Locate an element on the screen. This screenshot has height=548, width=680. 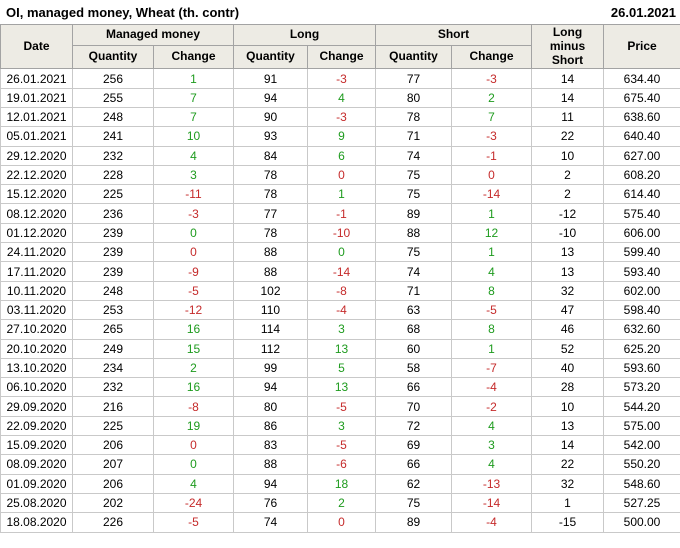
cell-date: 15.12.2020 is located at coordinates (36, 194).